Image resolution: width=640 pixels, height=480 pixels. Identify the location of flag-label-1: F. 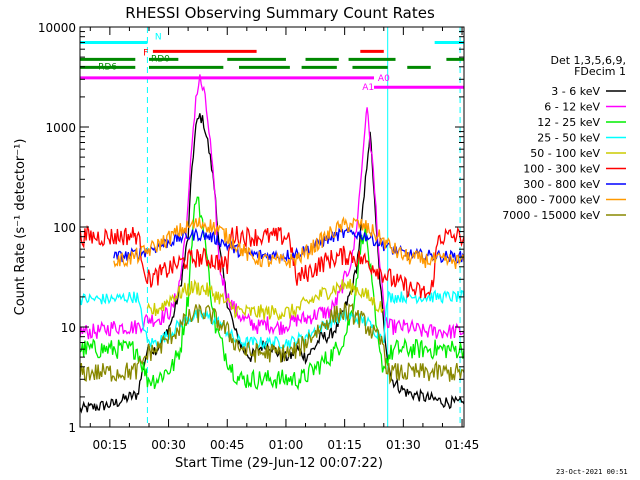
(145, 53).